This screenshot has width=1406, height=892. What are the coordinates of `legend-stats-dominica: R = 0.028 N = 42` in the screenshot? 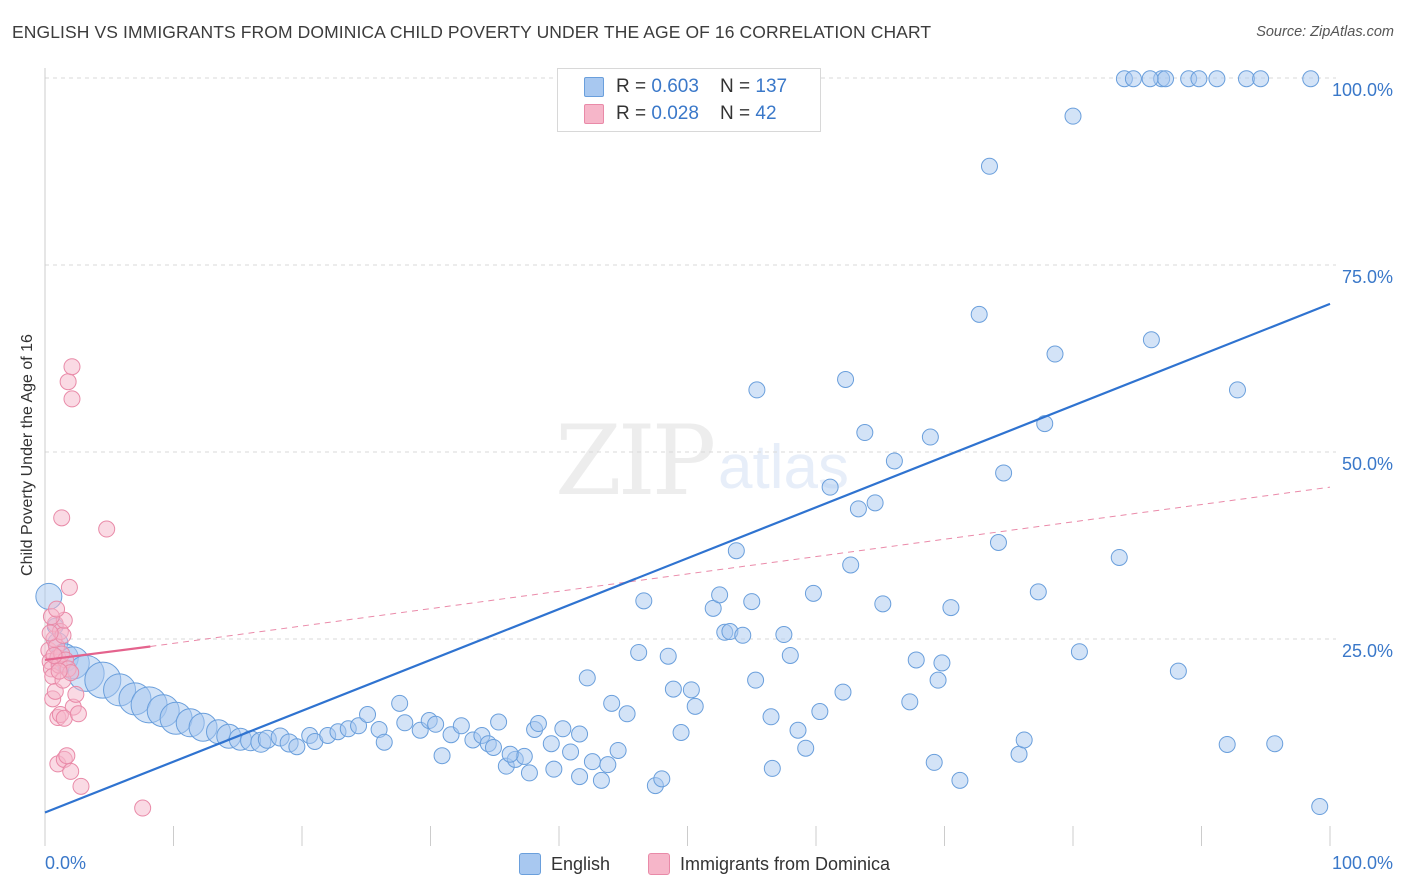 It's located at (696, 114).